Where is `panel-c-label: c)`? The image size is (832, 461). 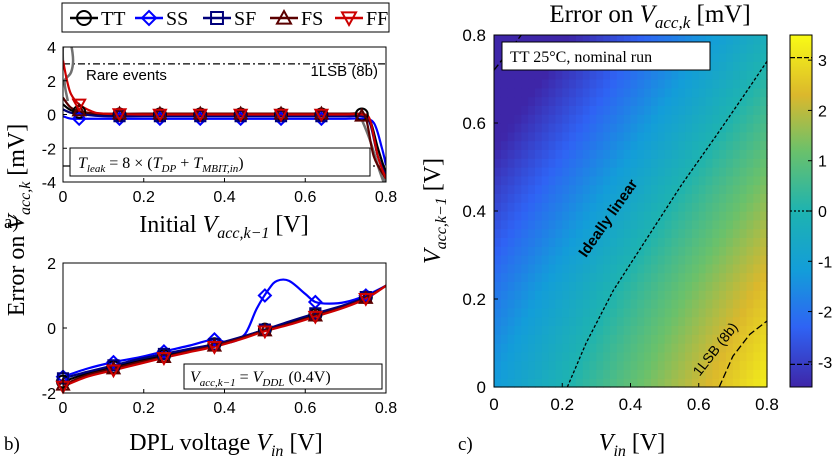 panel-c-label: c) is located at coordinates (465, 444).